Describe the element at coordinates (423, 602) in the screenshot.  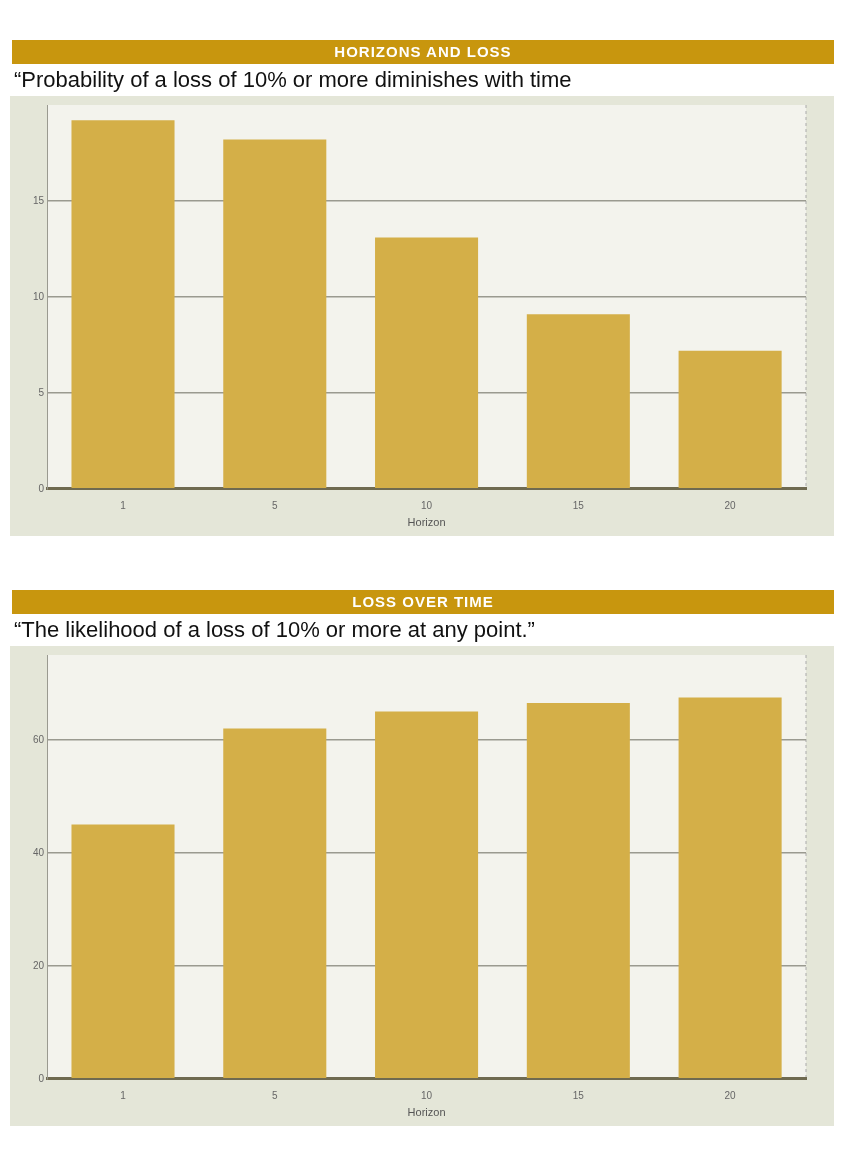
I see `chart-title: LOSS OVER TIME` at that location.